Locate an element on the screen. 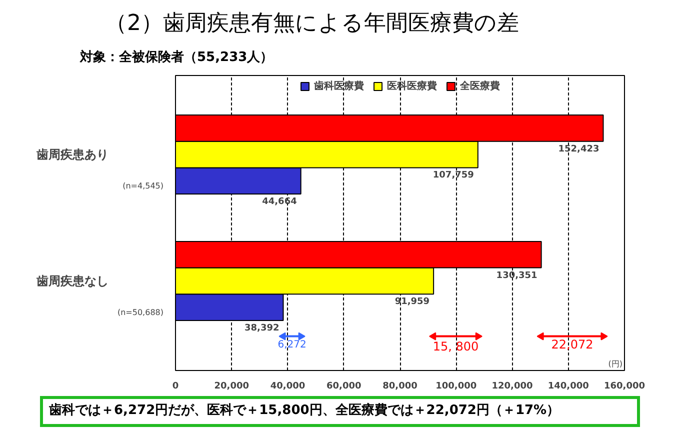  text: (n=50,688) is located at coordinates (140, 313).